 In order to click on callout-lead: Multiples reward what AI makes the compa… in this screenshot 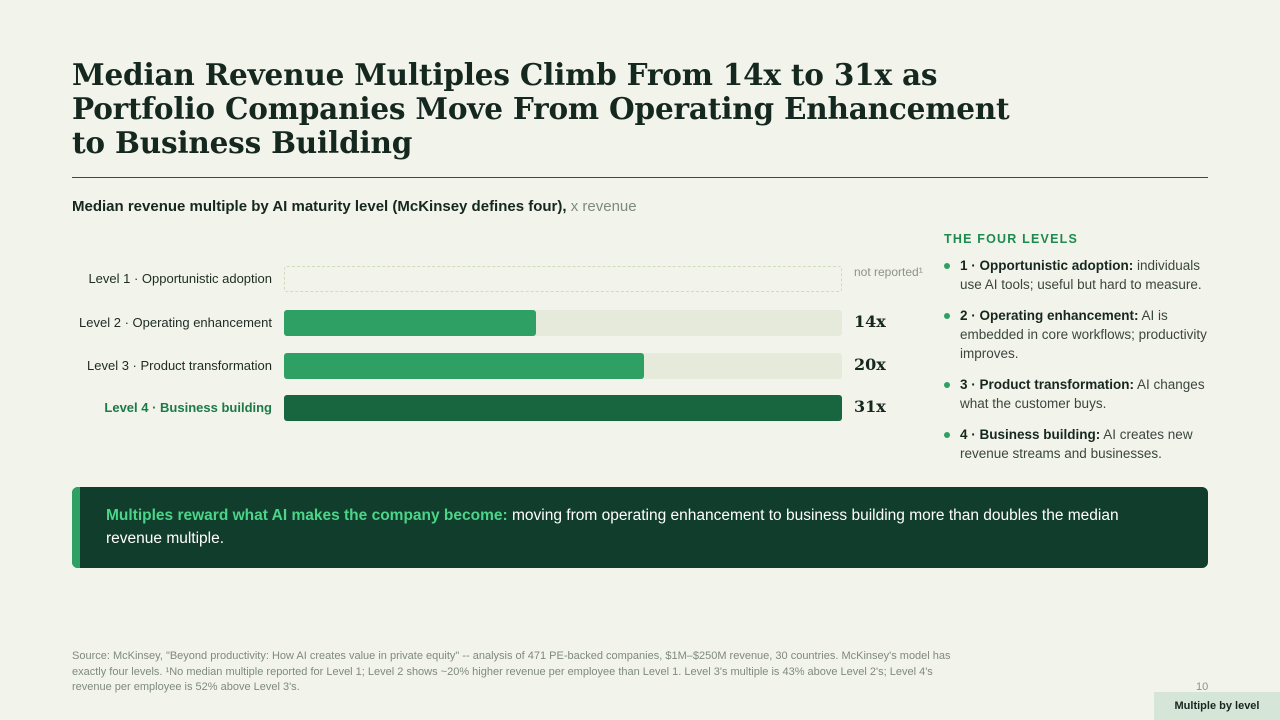, I will do `click(307, 515)`.